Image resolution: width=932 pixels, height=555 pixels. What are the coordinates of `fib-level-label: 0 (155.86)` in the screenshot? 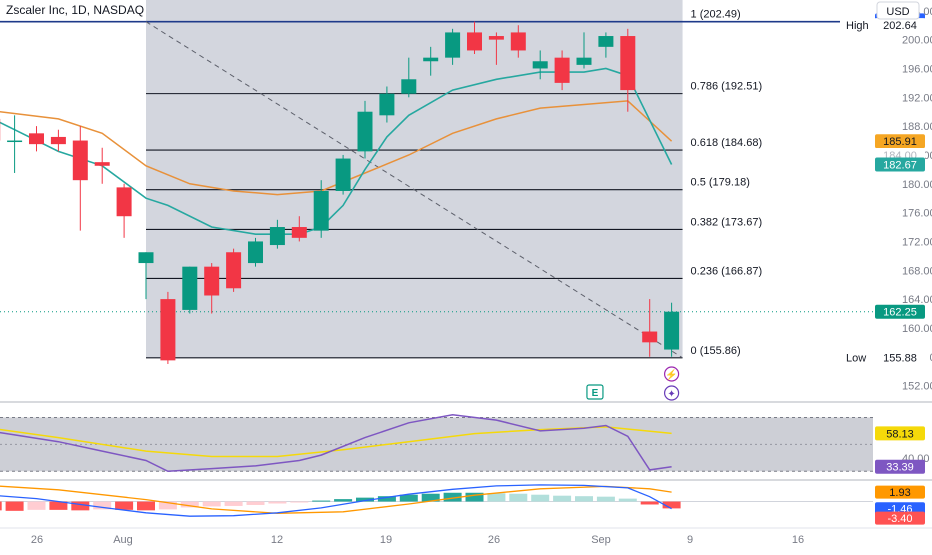 It's located at (716, 351).